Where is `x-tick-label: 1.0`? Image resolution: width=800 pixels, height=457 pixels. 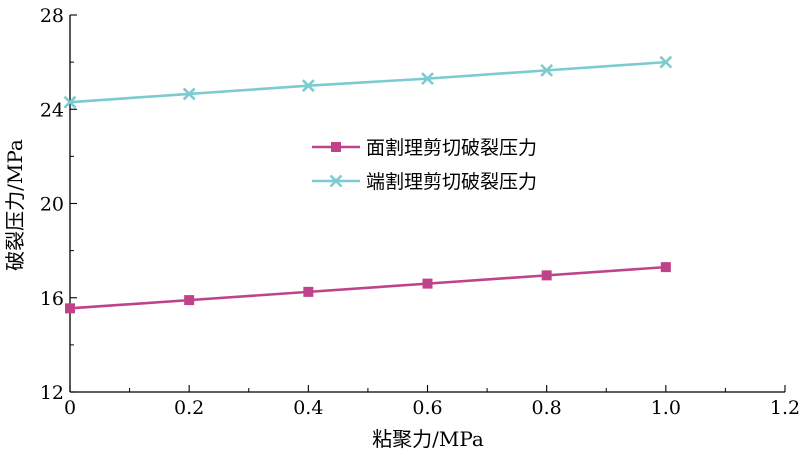 x-tick-label: 1.0 is located at coordinates (666, 408).